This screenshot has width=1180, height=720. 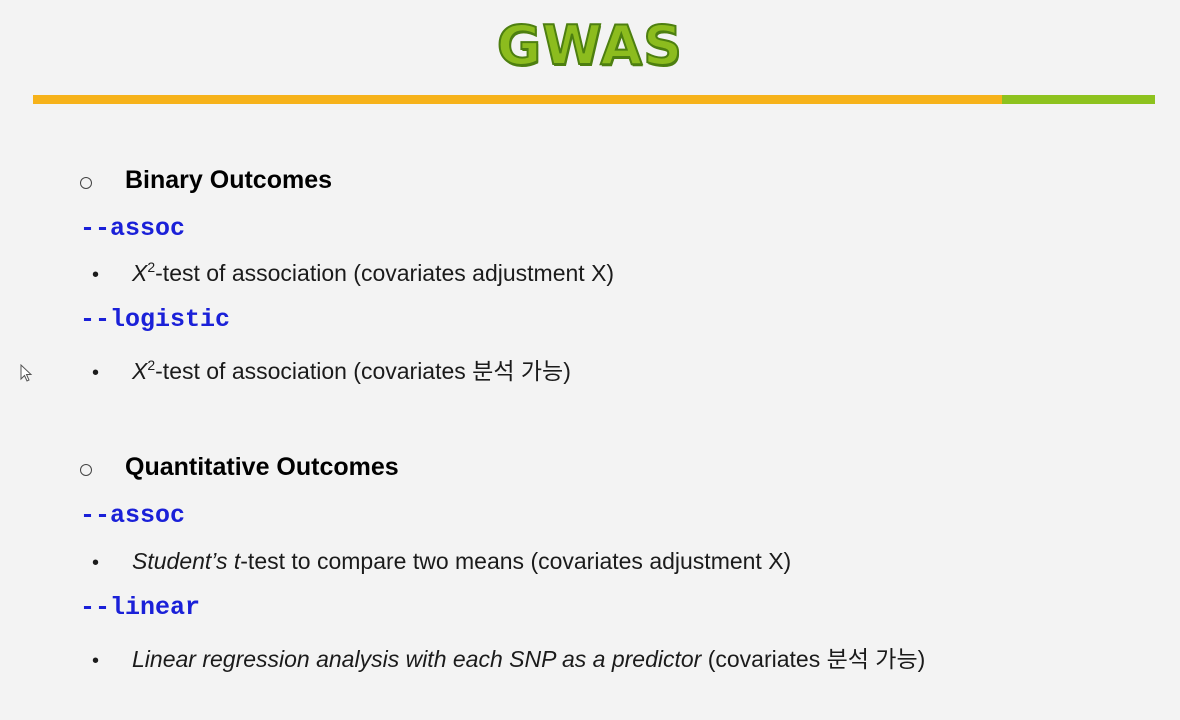 I want to click on description-text: (covariates 분석 가능), so click(x=813, y=659).